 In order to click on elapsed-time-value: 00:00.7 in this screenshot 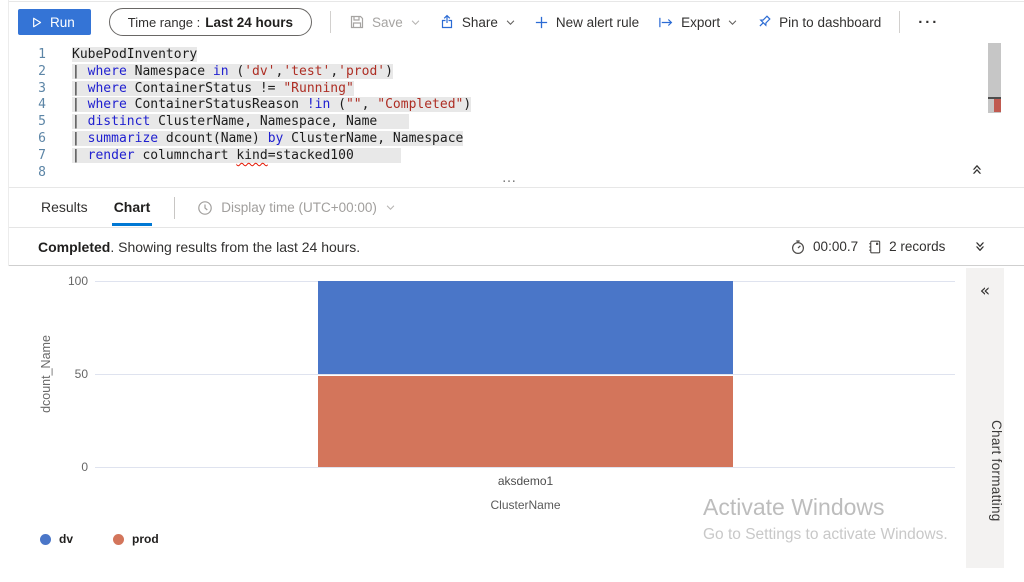, I will do `click(836, 246)`.